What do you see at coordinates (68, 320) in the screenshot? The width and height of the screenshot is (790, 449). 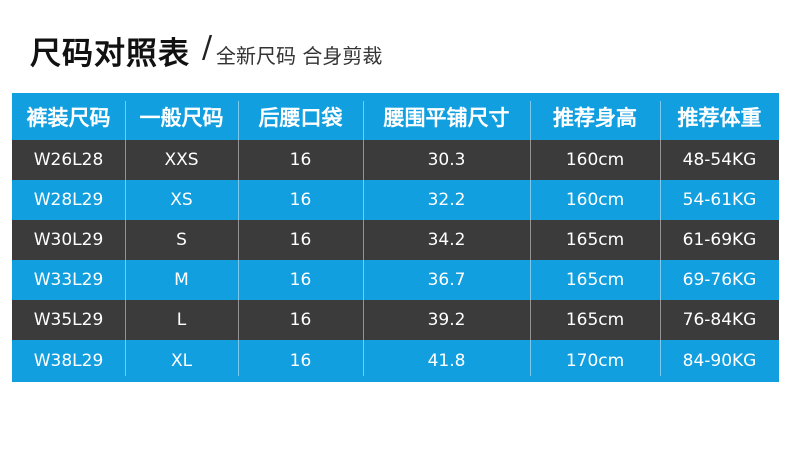 I see `table-cell: W35L29` at bounding box center [68, 320].